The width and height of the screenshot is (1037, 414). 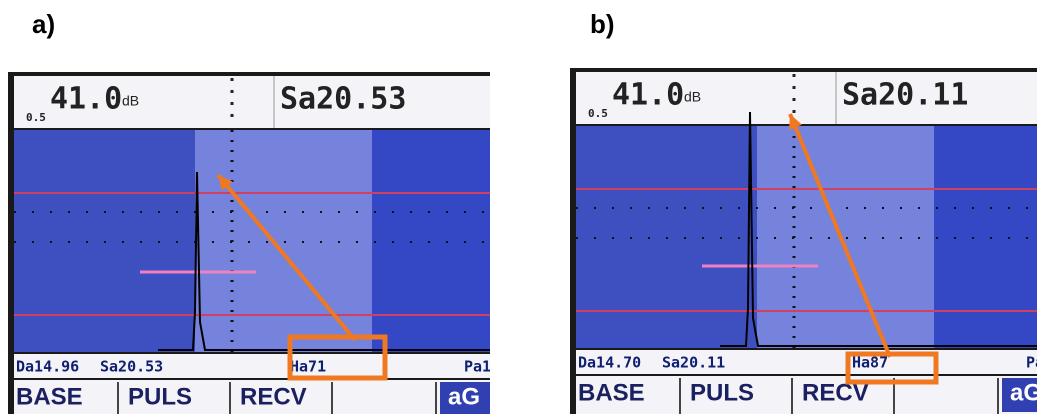 I want to click on panel-label: a), so click(x=43, y=24).